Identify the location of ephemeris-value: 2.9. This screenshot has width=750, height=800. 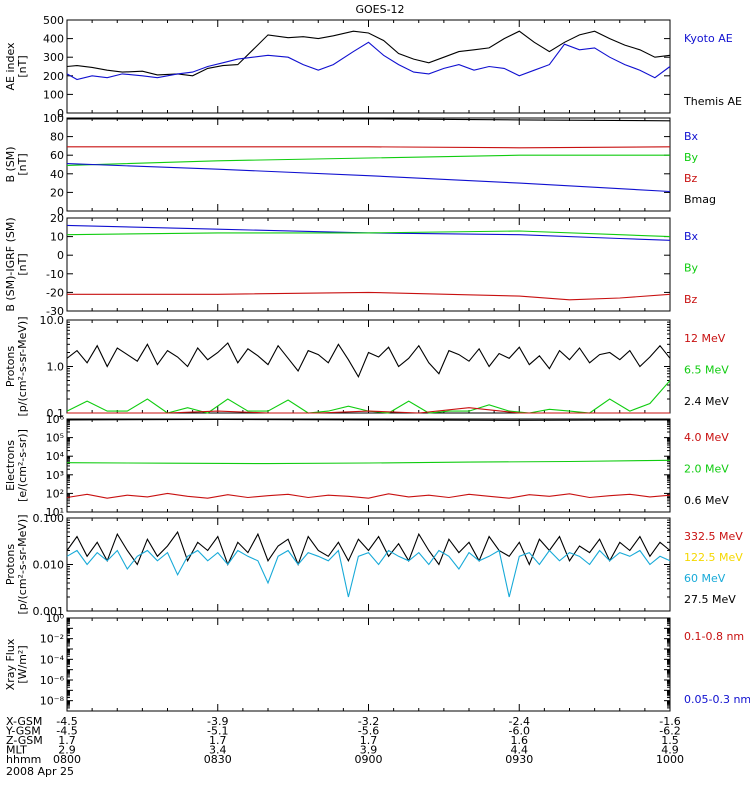
(67, 750).